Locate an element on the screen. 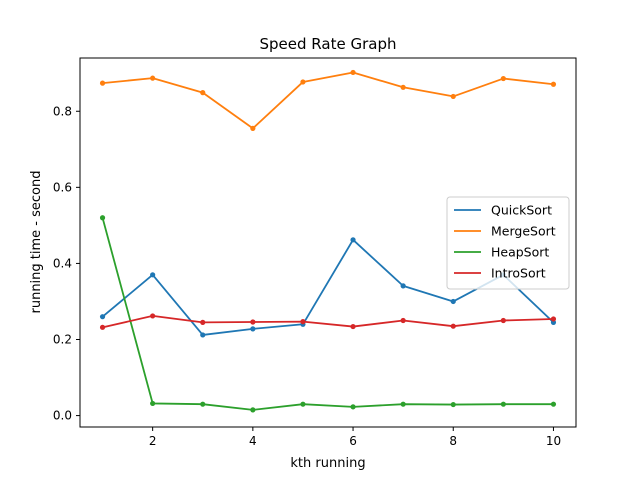 The image size is (640, 480). series-mergesort is located at coordinates (328, 100).